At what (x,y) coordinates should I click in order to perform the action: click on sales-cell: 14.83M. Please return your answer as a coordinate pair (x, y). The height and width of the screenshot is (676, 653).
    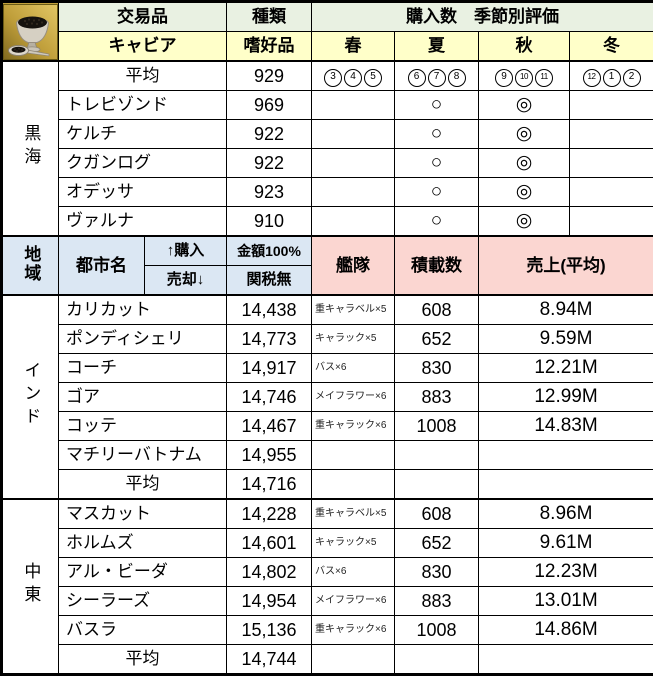
    Looking at the image, I should click on (566, 426).